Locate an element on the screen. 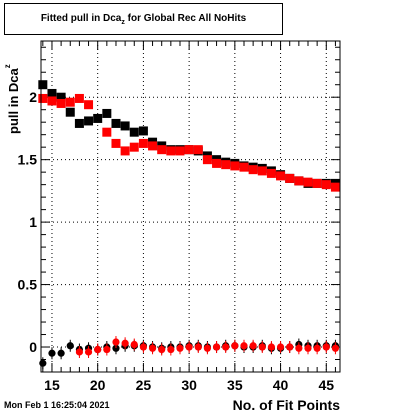  x-tick-label: 20 is located at coordinates (98, 385).